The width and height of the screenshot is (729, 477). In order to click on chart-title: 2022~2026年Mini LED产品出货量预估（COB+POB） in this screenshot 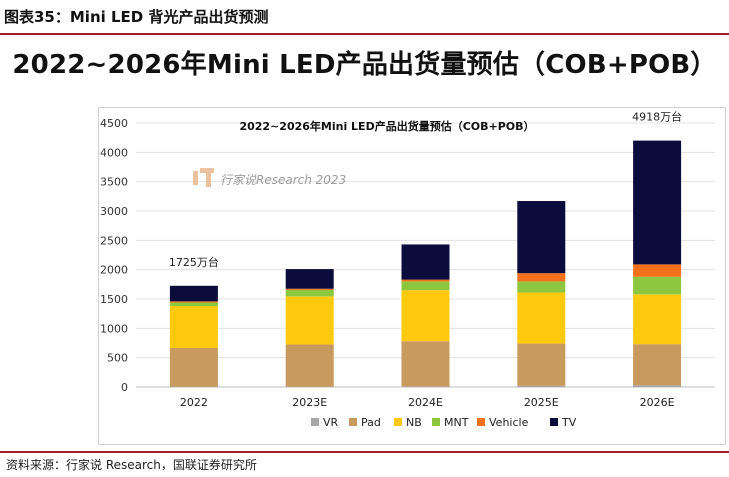, I will do `click(386, 126)`.